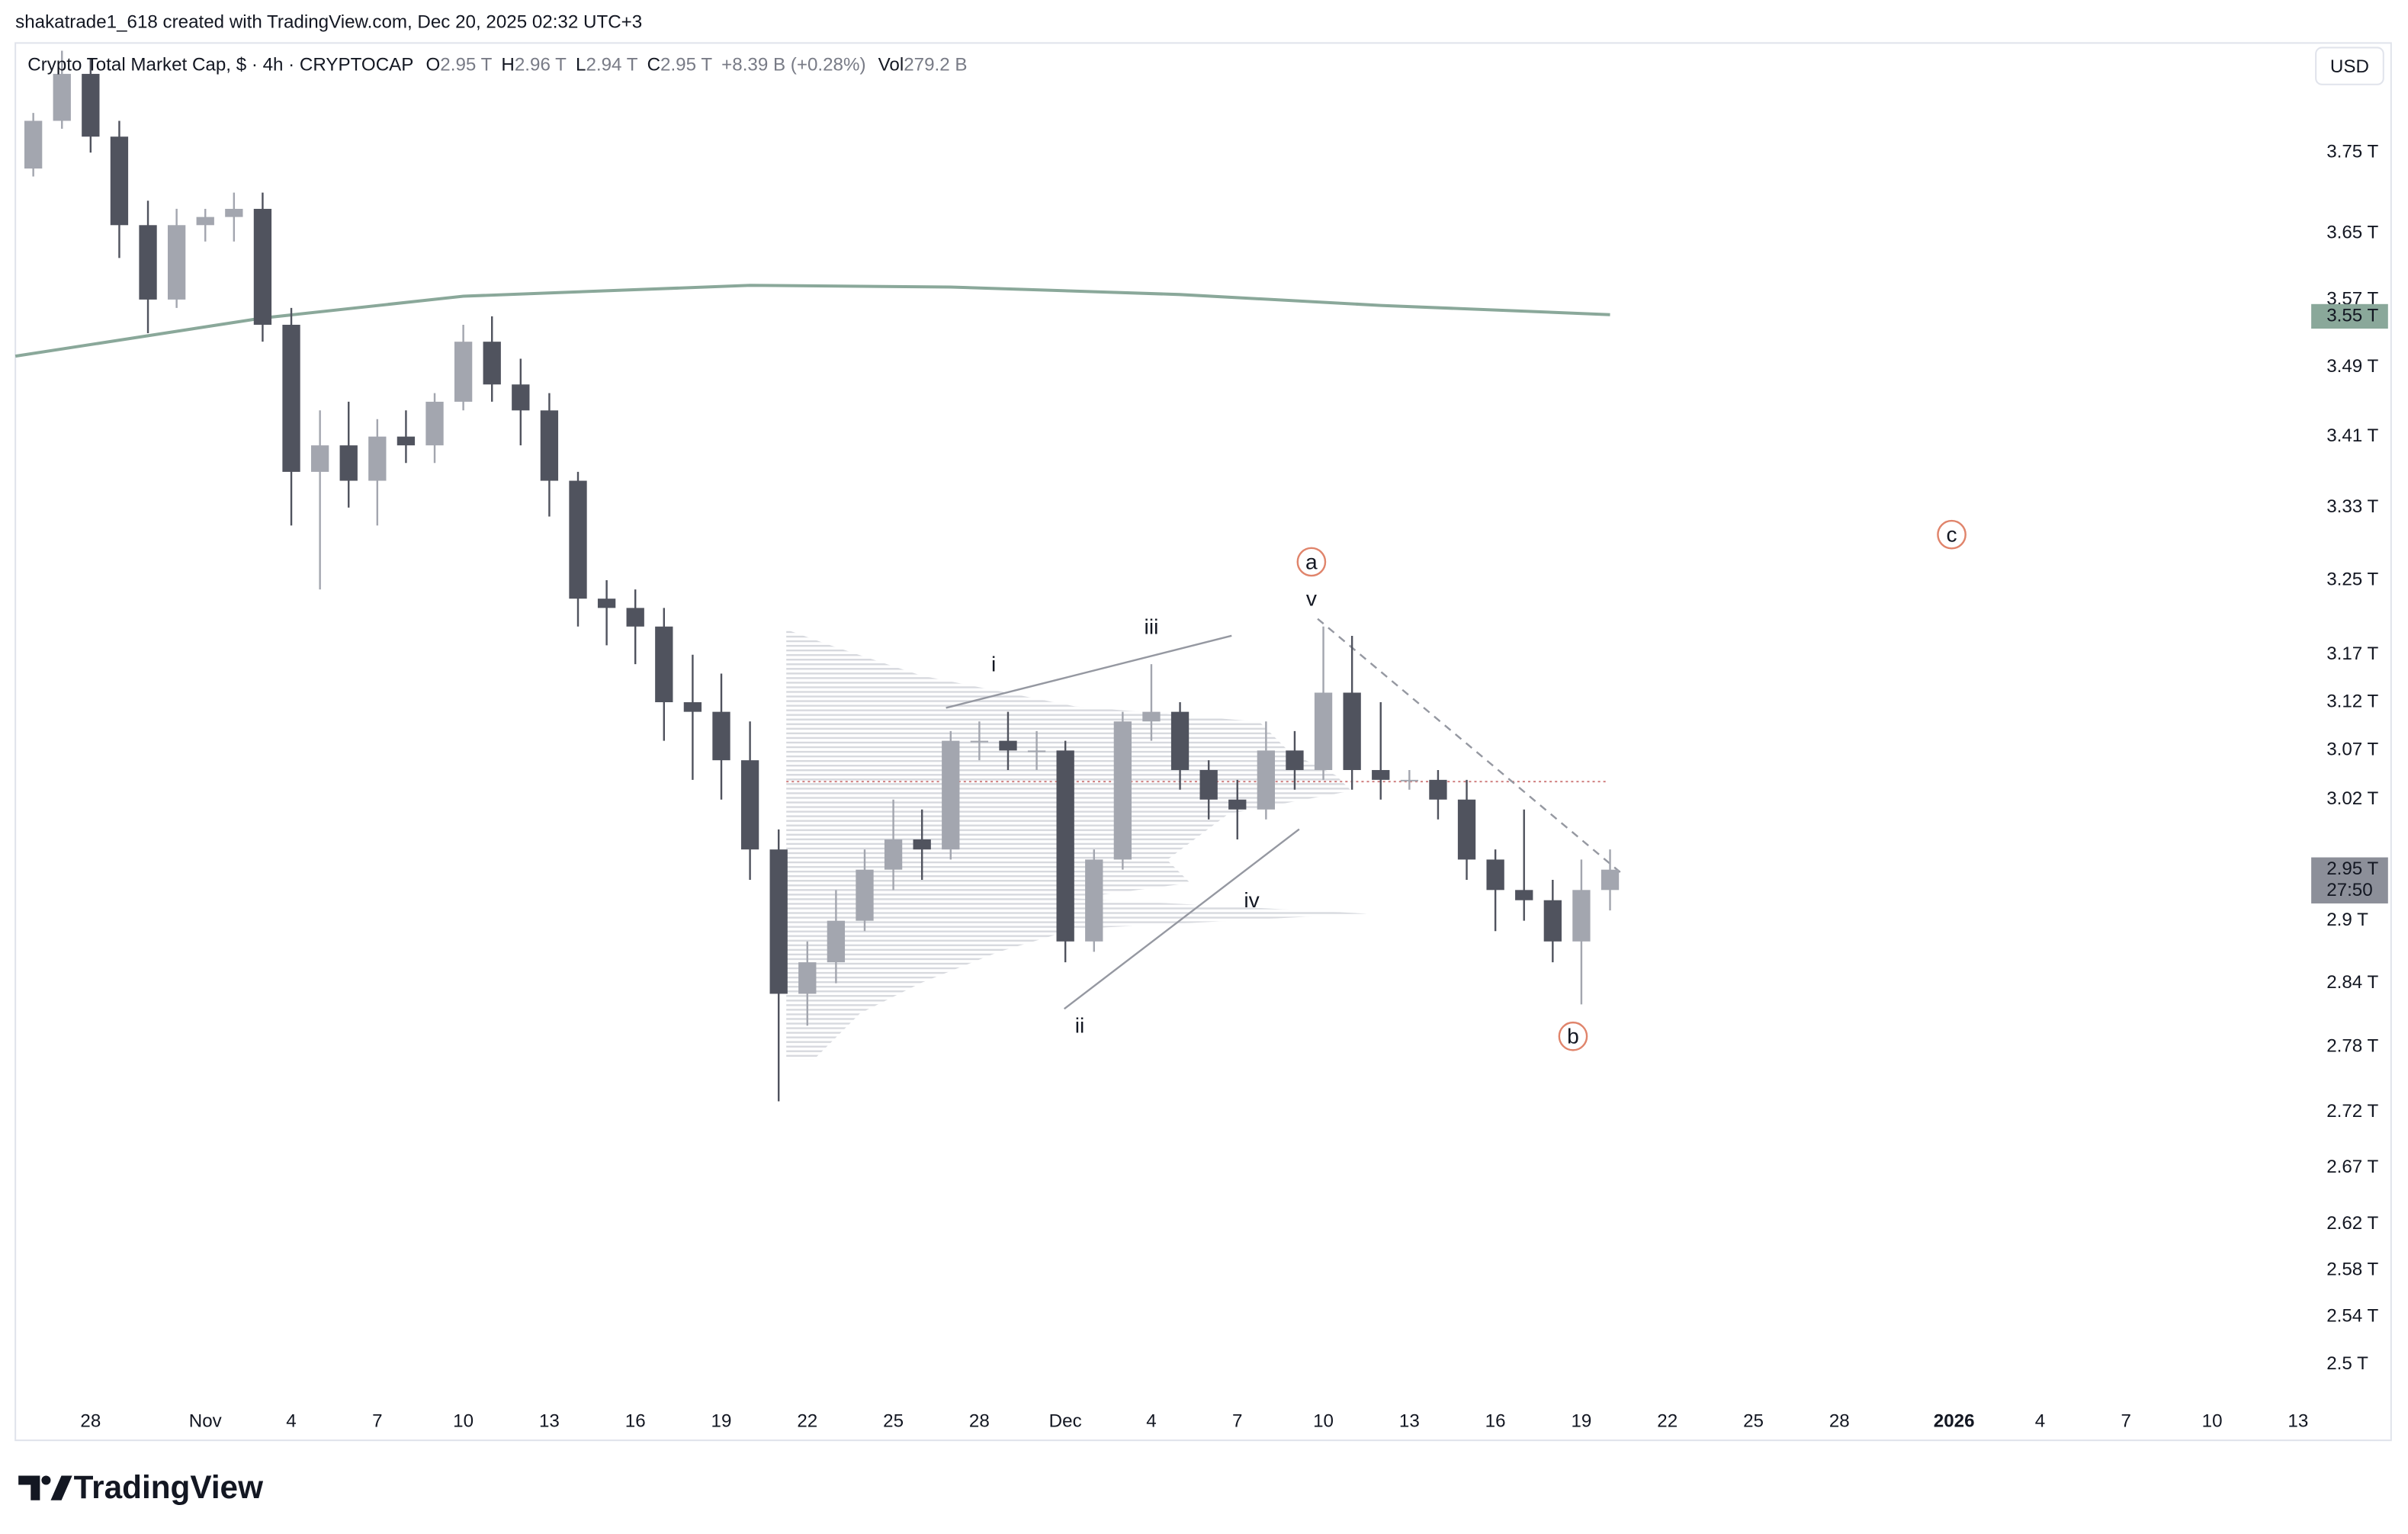  I want to click on ohlc-key: O, so click(433, 65).